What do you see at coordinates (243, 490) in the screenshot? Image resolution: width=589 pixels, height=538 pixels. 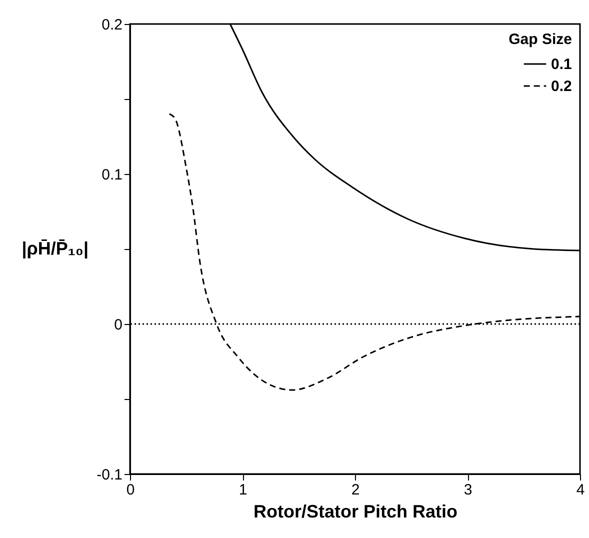 I see `x-tick-label: 1` at bounding box center [243, 490].